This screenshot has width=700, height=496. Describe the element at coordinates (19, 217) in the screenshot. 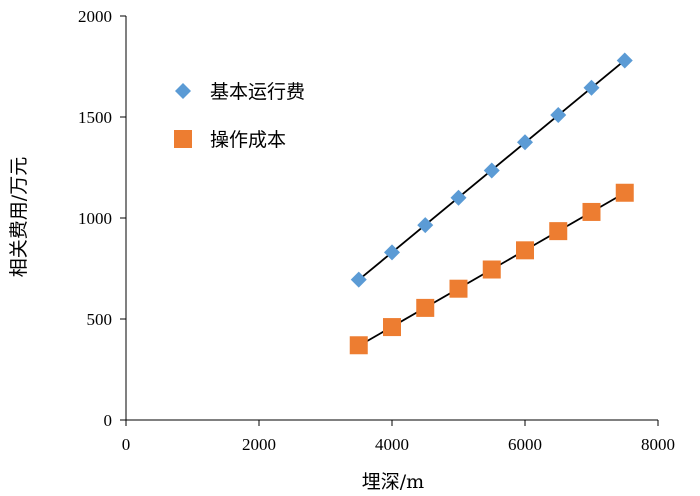

I see `y-axis-title: 相关费用/万元` at that location.